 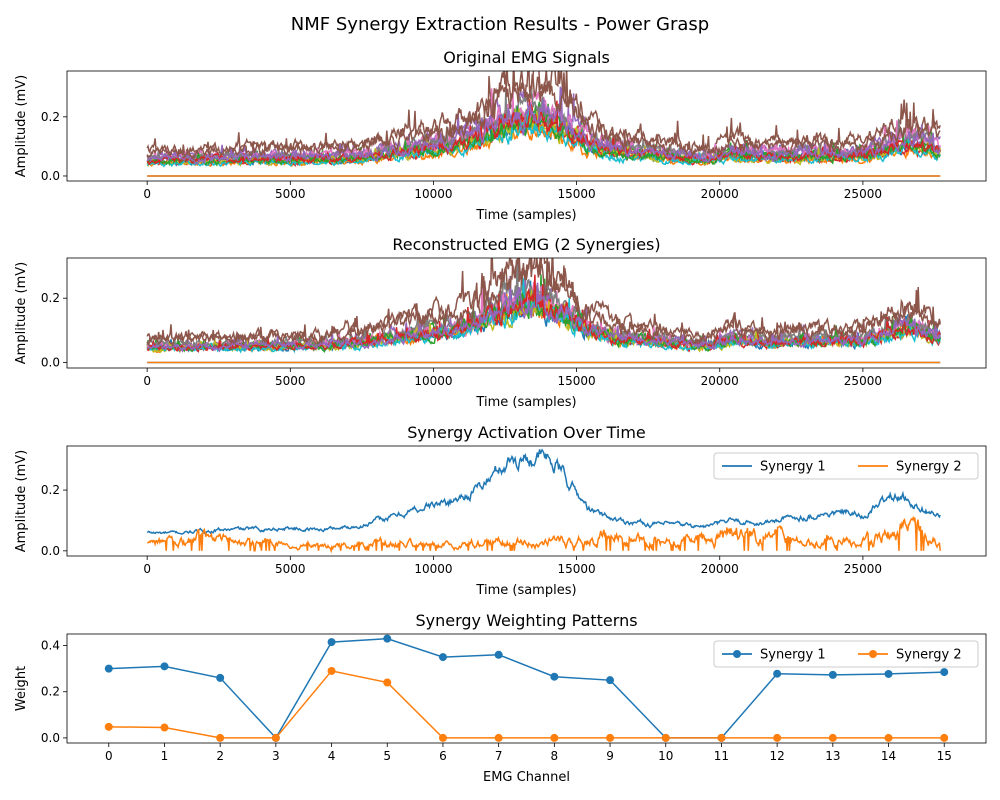 I want to click on x-tick-label: 6, so click(x=443, y=756).